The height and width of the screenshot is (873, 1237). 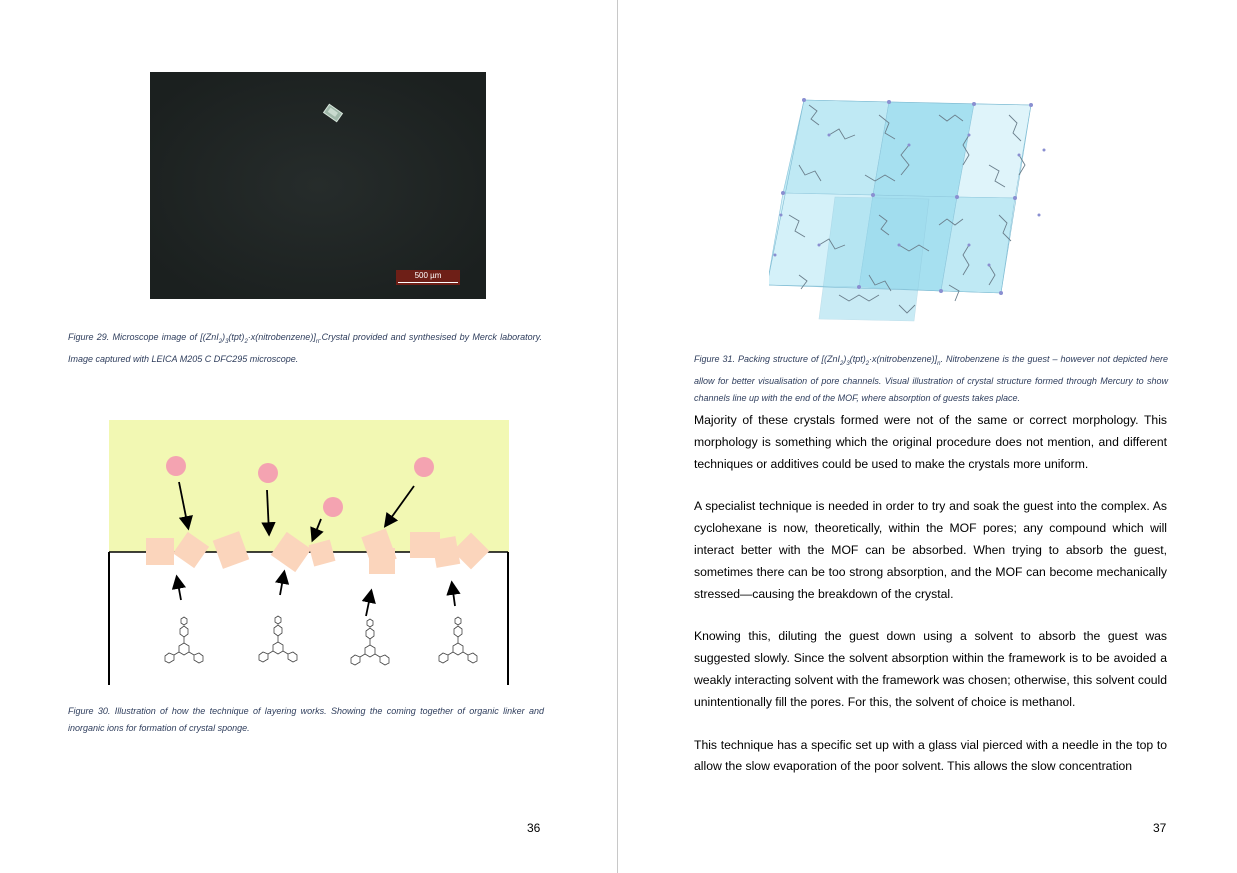 I want to click on arrows, so click(x=316, y=549).